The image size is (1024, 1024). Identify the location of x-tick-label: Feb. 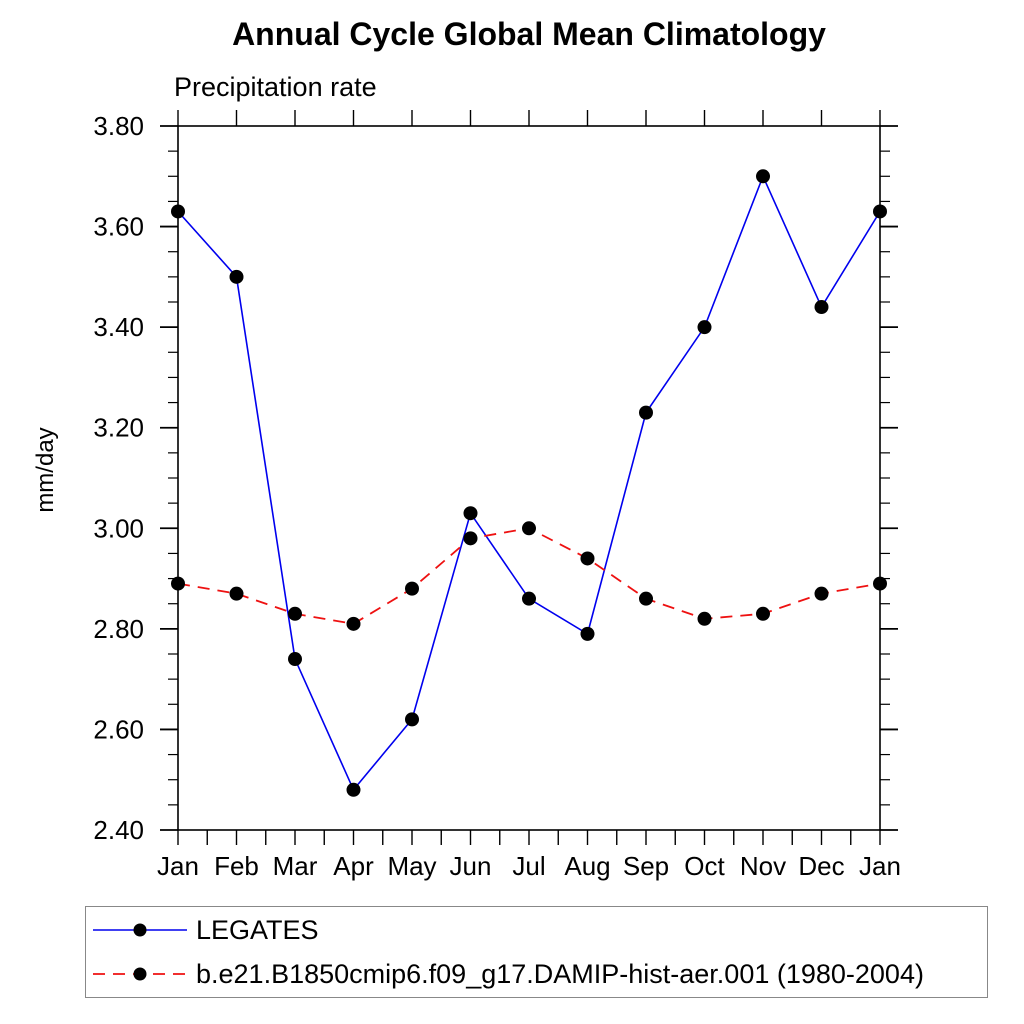
(236, 866).